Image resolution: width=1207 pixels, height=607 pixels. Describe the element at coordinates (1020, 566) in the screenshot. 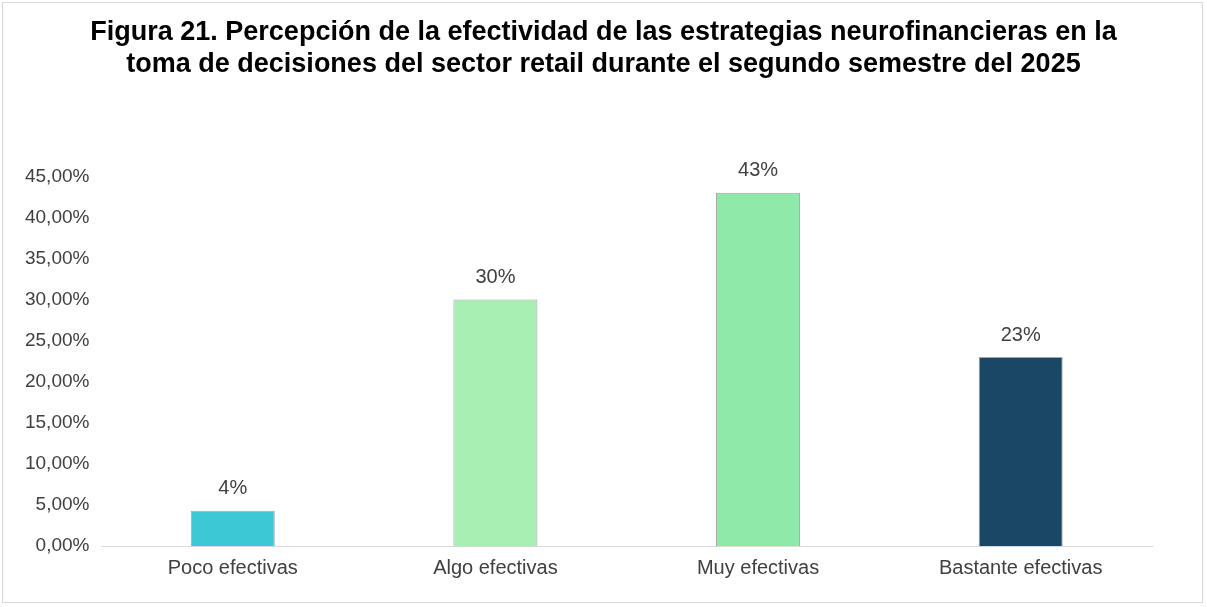

I see `x-tick-label: Bastante efectivas` at that location.